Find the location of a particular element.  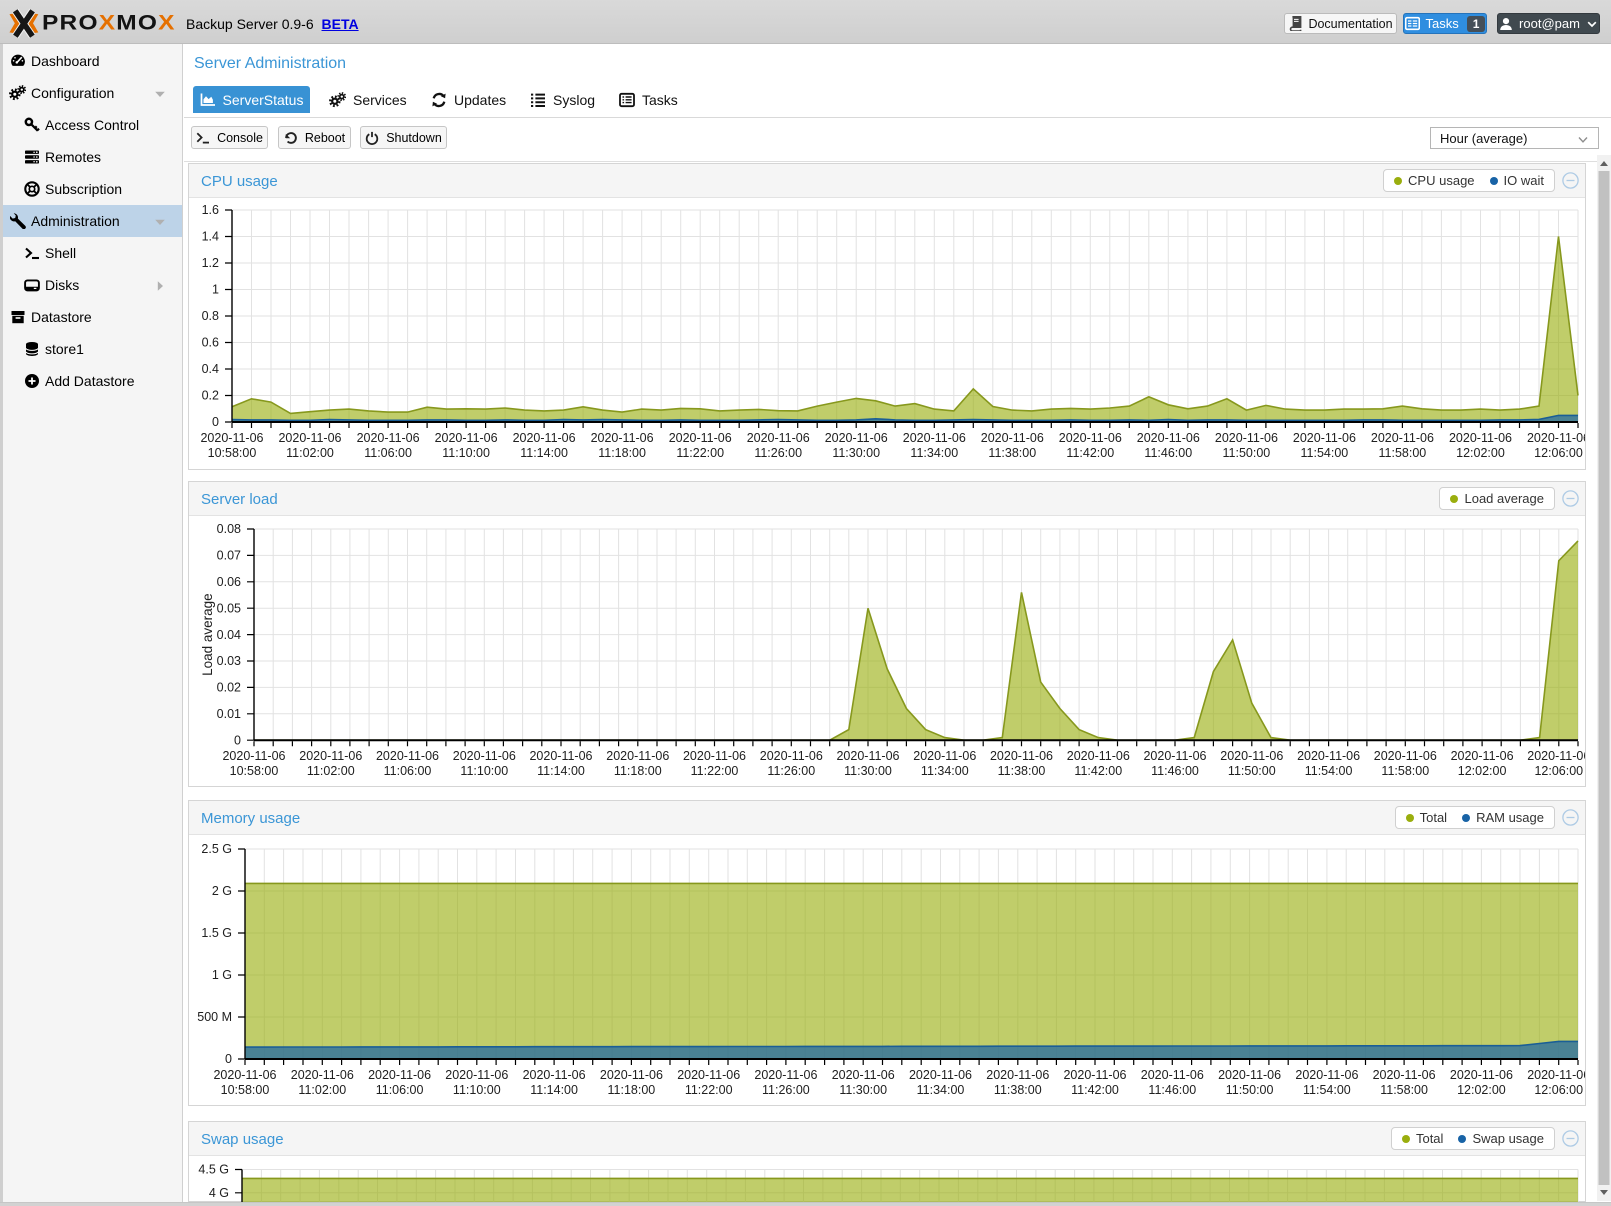

svg-text: 0.6 is located at coordinates (210, 343).